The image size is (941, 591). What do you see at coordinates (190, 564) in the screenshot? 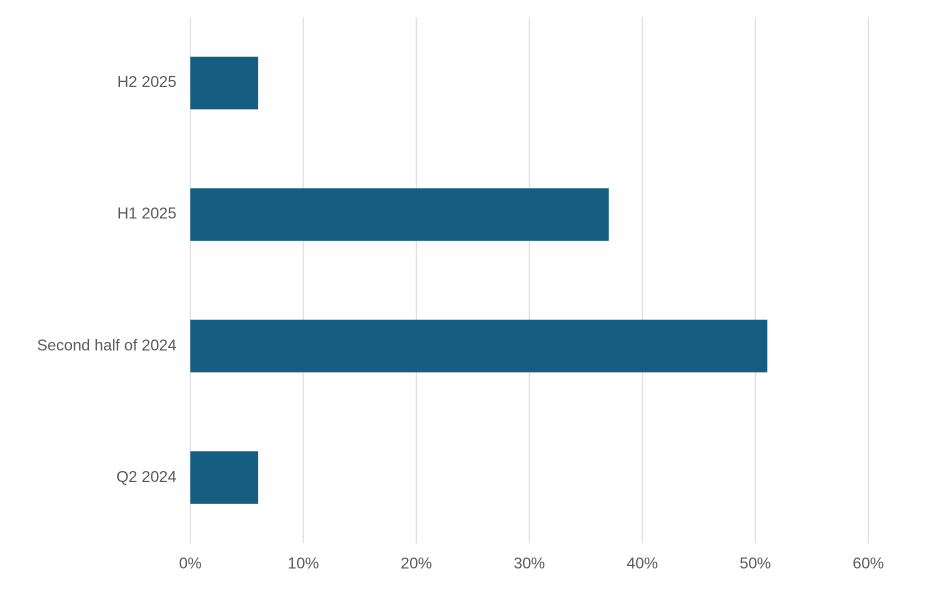
I see `svg-text: 0%` at bounding box center [190, 564].